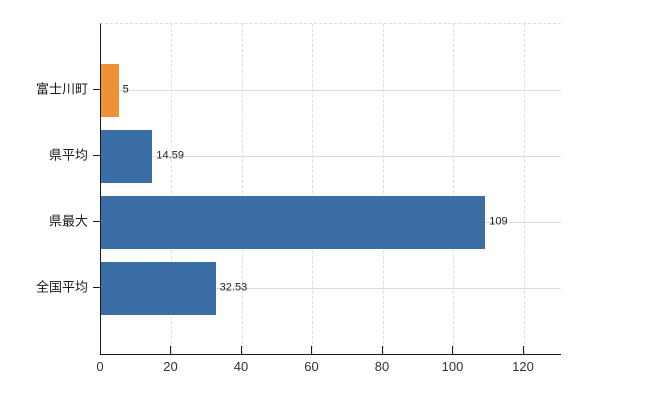  I want to click on x-axis-tick-label: 120, so click(523, 366).